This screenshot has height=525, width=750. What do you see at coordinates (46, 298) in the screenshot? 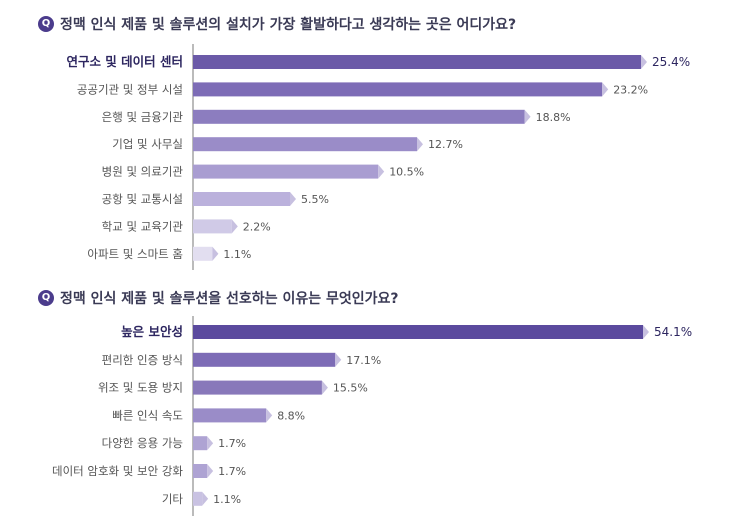
I see `question-badge-2: Q` at bounding box center [46, 298].